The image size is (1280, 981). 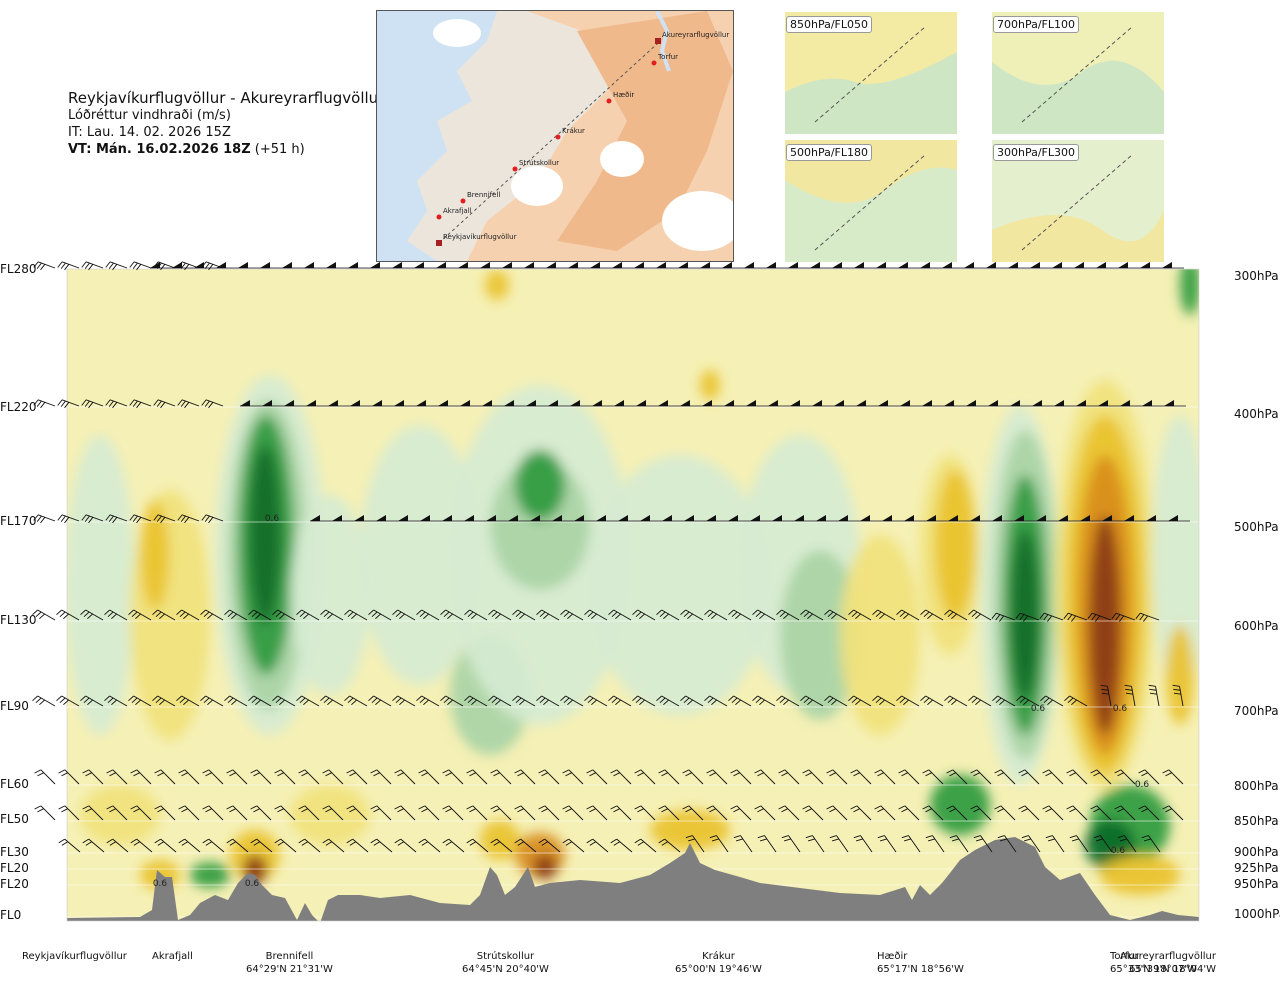 What do you see at coordinates (14, 868) in the screenshot?
I see `fl-label: FL20` at bounding box center [14, 868].